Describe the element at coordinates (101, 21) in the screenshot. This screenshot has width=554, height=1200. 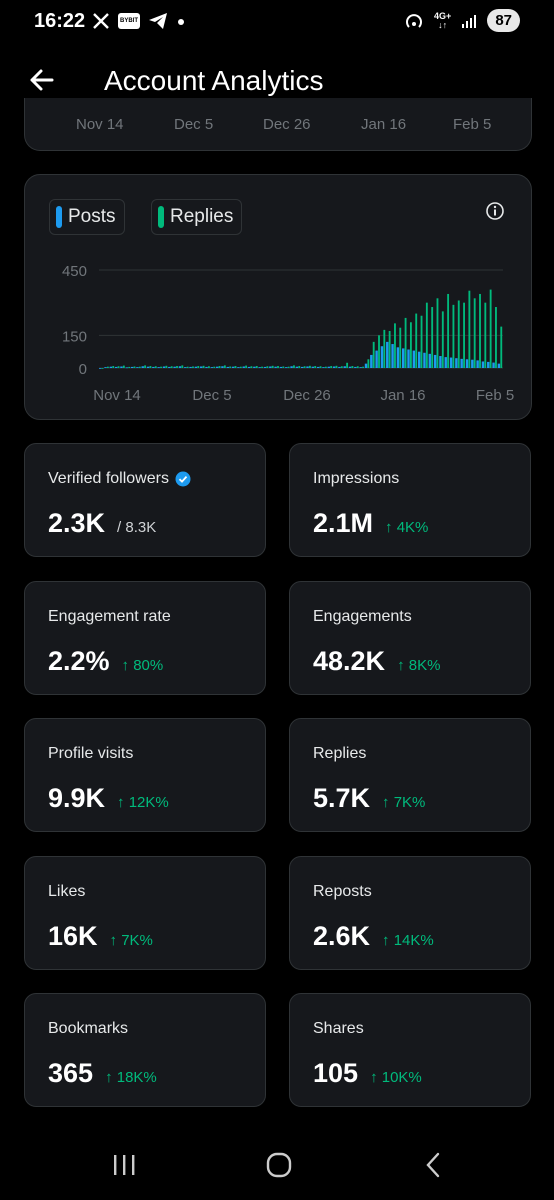
I see `x-icon` at that location.